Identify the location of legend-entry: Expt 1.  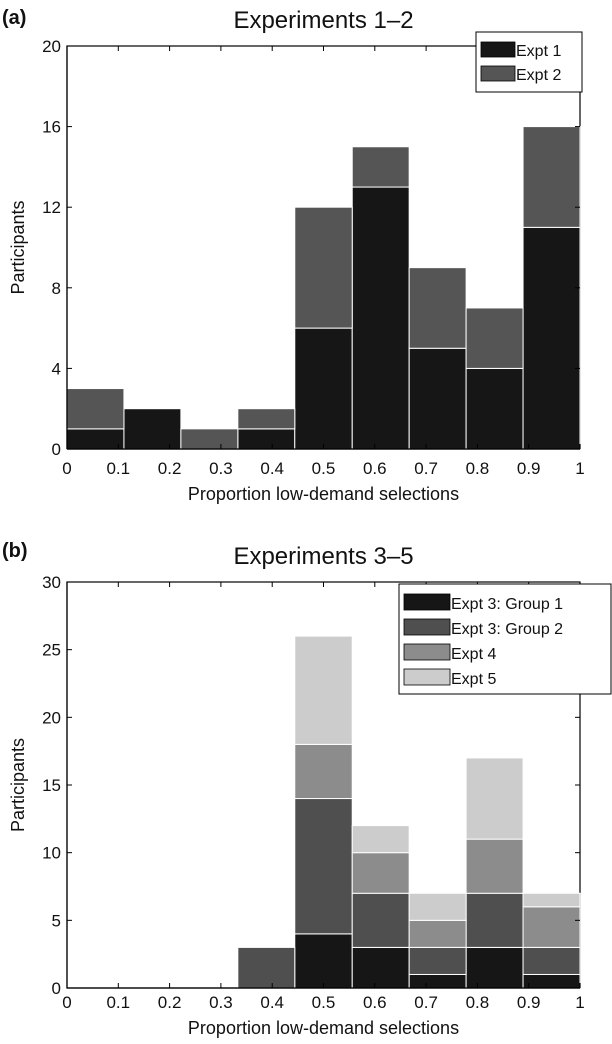
(538, 51).